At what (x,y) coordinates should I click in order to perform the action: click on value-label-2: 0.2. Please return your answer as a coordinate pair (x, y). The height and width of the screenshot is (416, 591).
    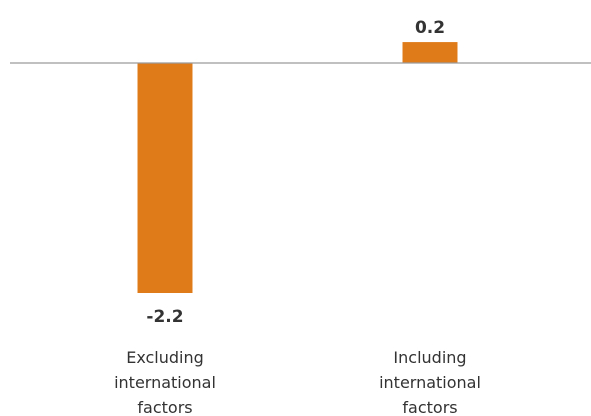
    Looking at the image, I should click on (430, 28).